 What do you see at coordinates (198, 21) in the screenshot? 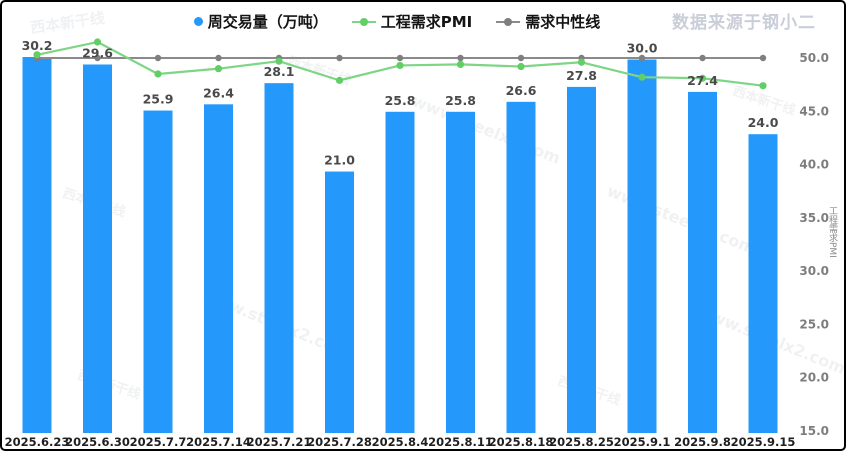
I see `blue-dot-icon` at bounding box center [198, 21].